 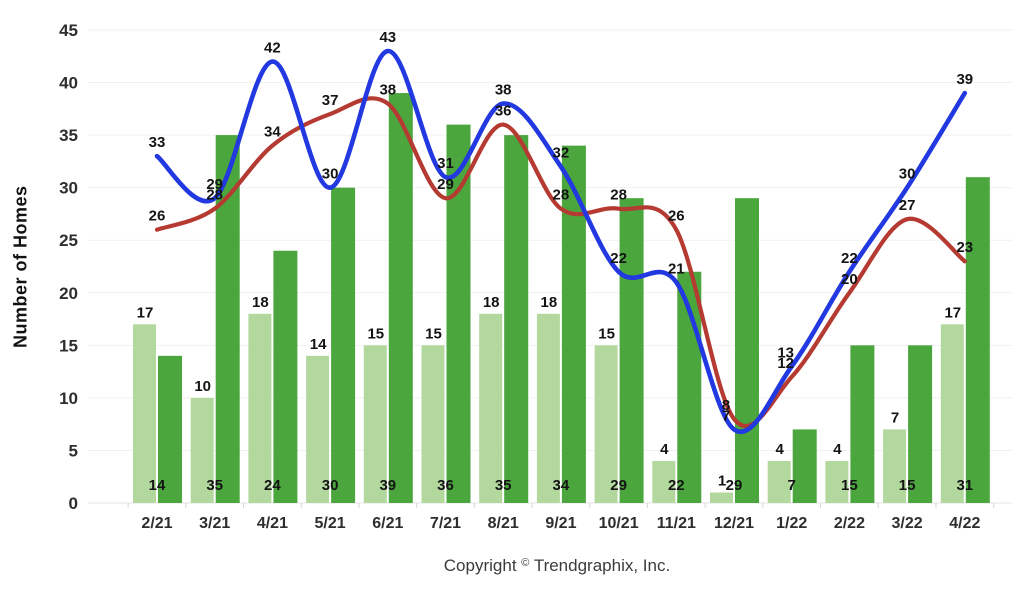 I want to click on svg-text: 9/21, so click(x=560, y=523).